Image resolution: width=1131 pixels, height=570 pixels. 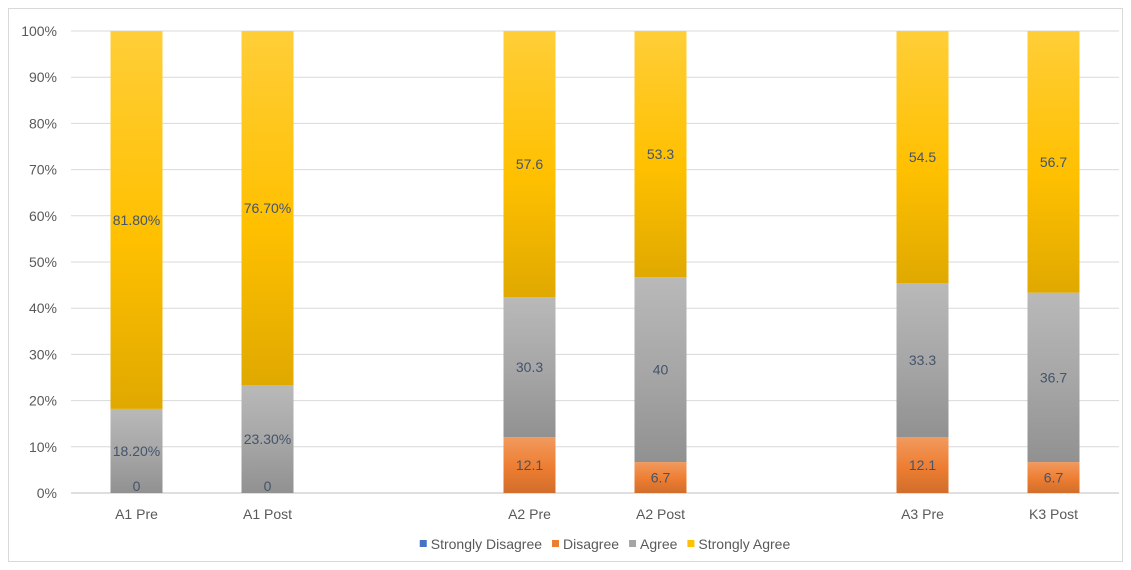 What do you see at coordinates (591, 544) in the screenshot?
I see `legend-label: Disagree` at bounding box center [591, 544].